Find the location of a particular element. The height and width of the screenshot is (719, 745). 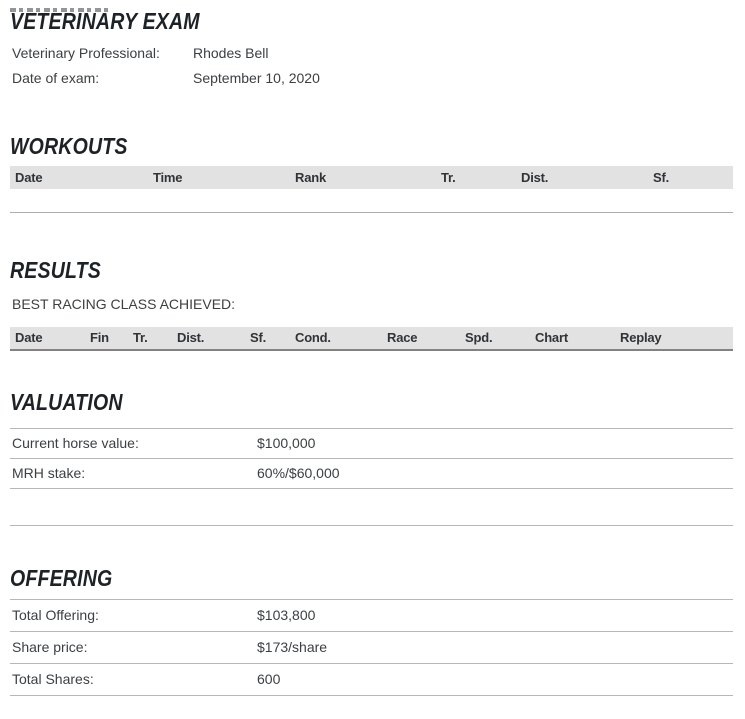

column-header-time: Time is located at coordinates (219, 177).